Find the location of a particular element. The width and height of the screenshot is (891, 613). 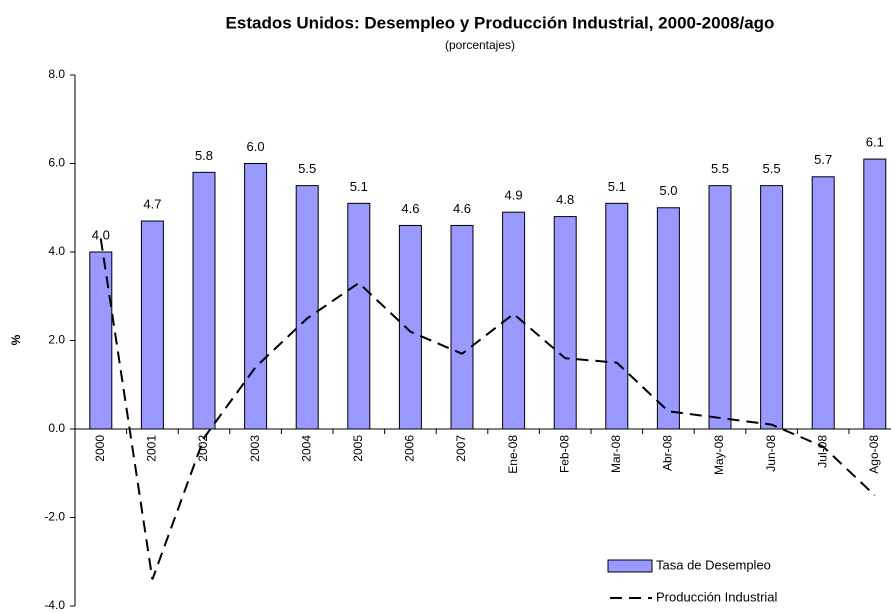

data-label: 4.7 is located at coordinates (152, 203).